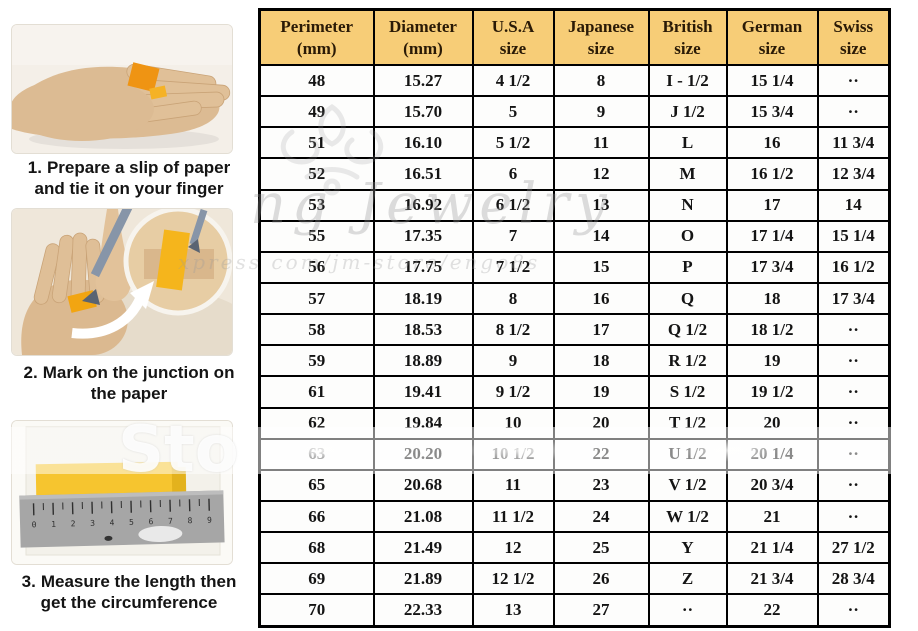  Describe the element at coordinates (316, 267) in the screenshot. I see `table-cell: 56` at that location.